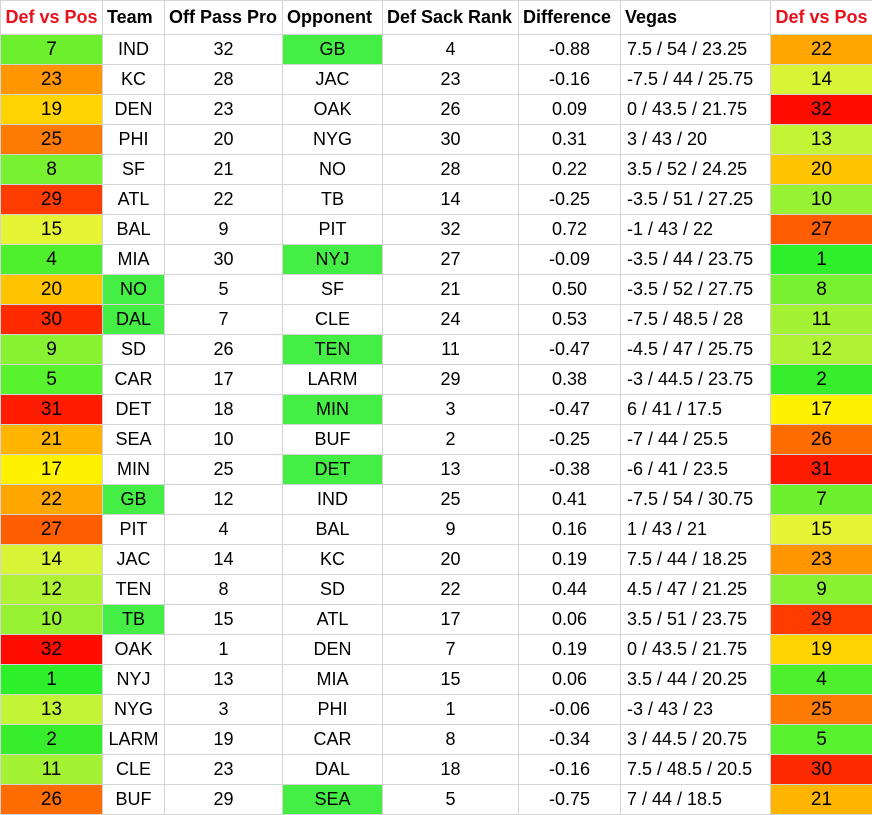  What do you see at coordinates (570, 290) in the screenshot?
I see `difference-cell: 0.50` at bounding box center [570, 290].